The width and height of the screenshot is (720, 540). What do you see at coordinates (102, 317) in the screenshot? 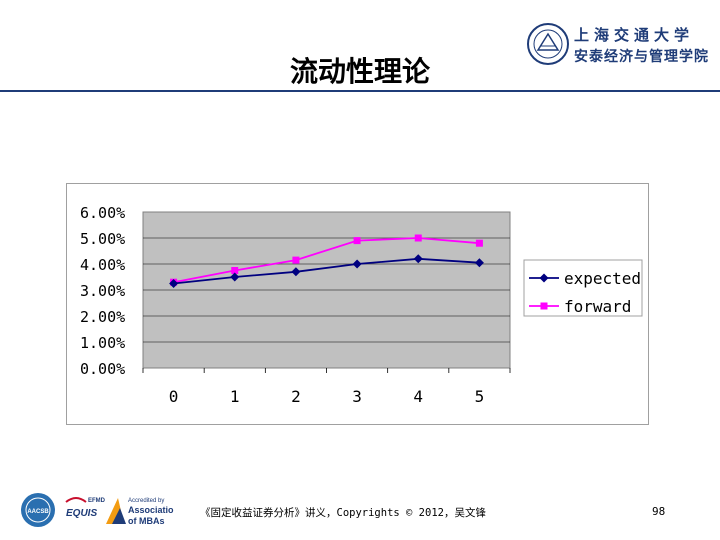
I see `y-tick-label: 2.00%` at bounding box center [102, 317].